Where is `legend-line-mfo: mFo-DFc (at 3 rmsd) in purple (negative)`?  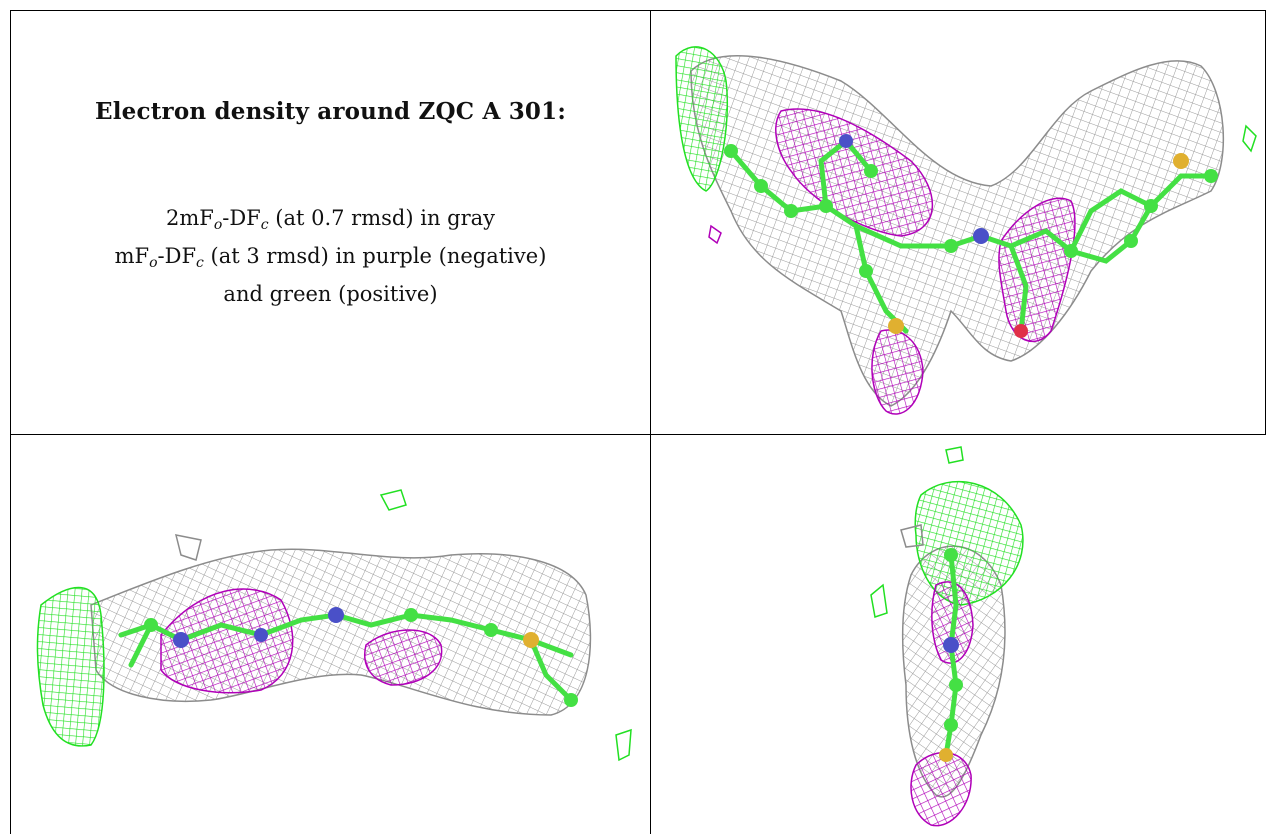 legend-line-mfo: mFo-DFc (at 3 rmsd) in purple (negative) is located at coordinates (330, 257).